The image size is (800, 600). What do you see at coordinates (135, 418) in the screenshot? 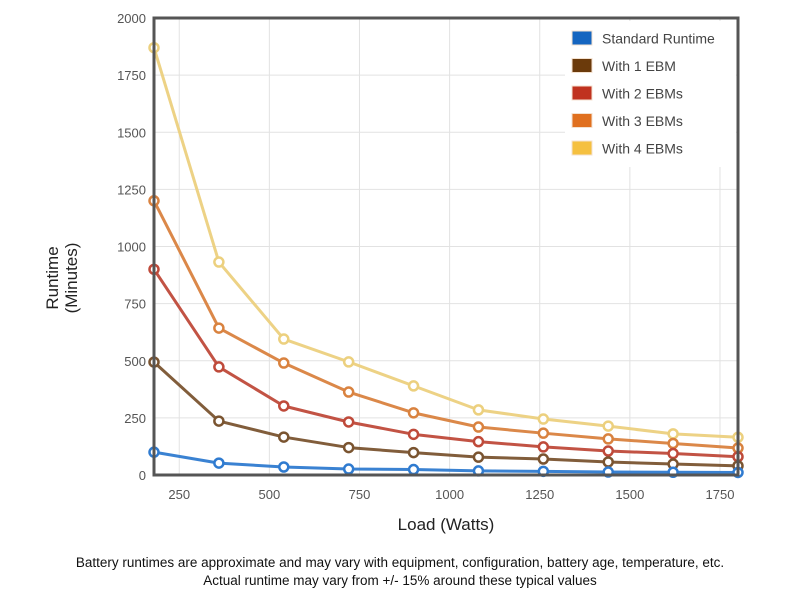
I see `y-tick-label: 250` at bounding box center [135, 418].